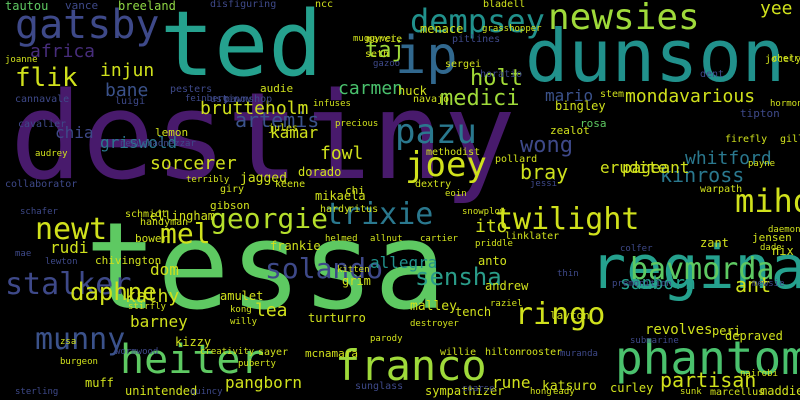  I want to click on word: parody, so click(386, 339).